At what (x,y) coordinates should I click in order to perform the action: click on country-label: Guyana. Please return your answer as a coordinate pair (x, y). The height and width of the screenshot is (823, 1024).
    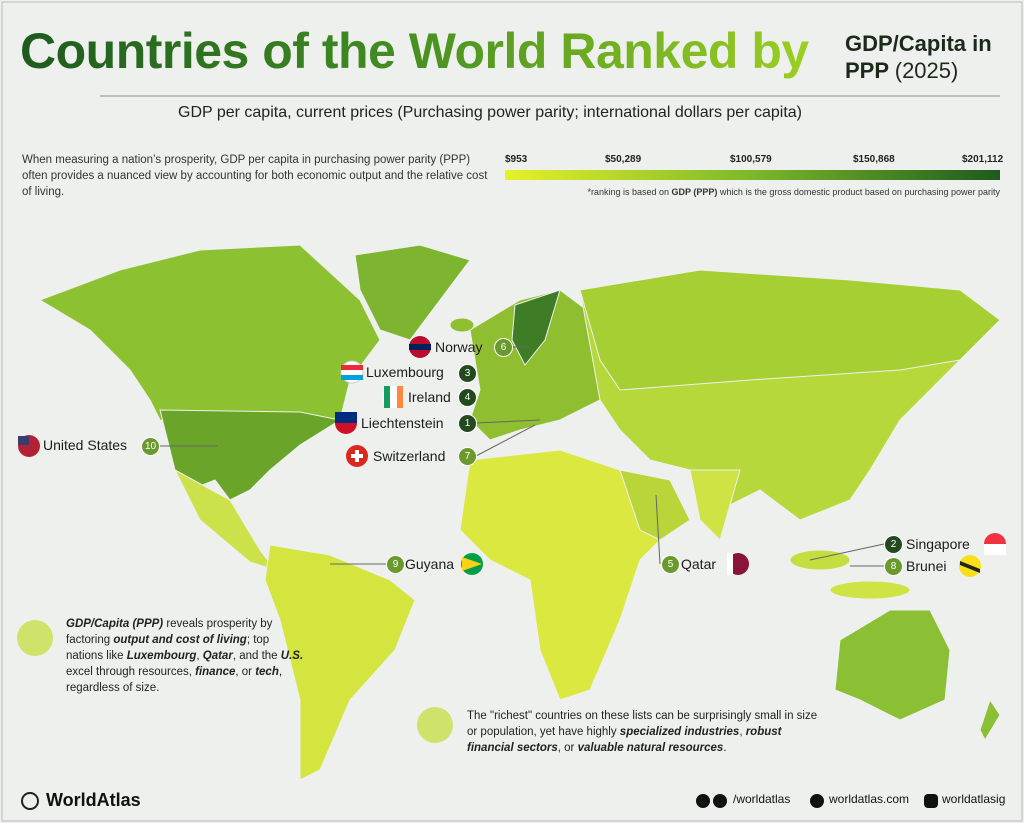
    Looking at the image, I should click on (430, 564).